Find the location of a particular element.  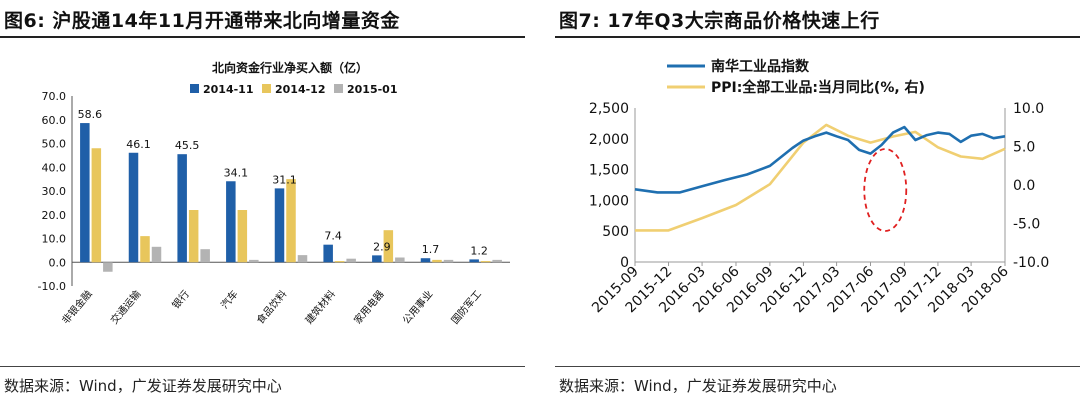

right-y-tick-label: 0.0 is located at coordinates (1024, 186).